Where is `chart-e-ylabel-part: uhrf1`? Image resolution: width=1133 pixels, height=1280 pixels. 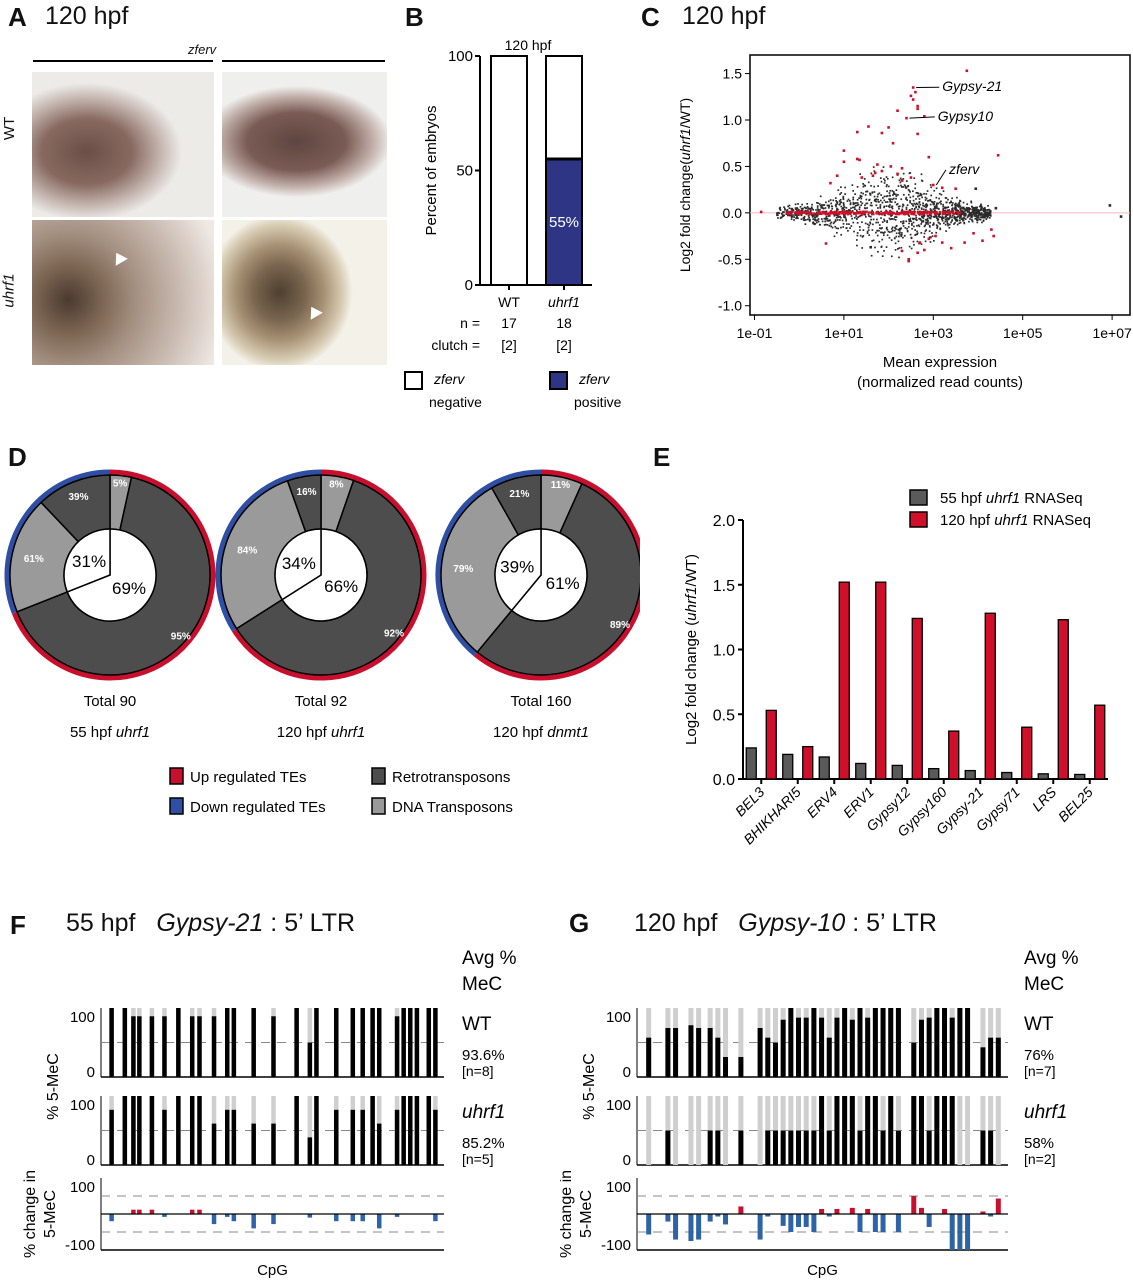 chart-e-ylabel-part: uhrf1 is located at coordinates (691, 604).